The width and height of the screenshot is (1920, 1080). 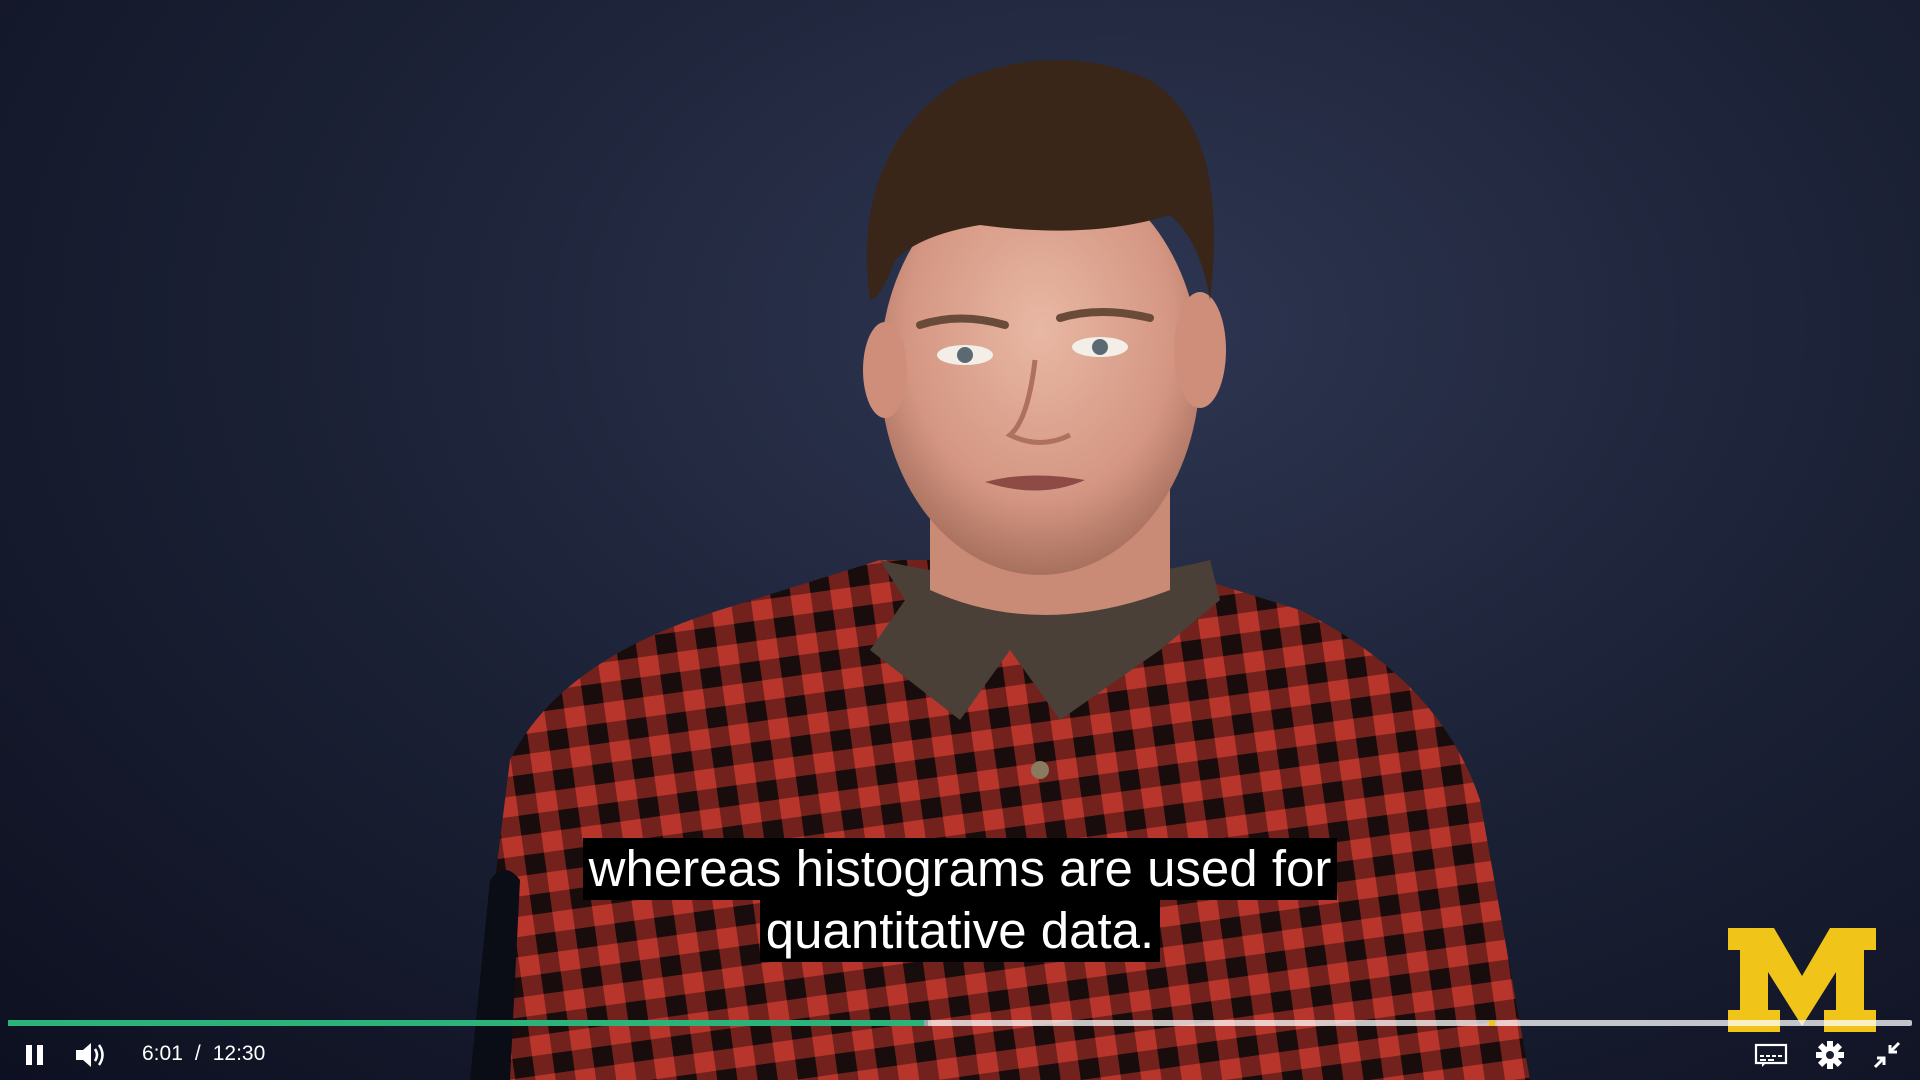 What do you see at coordinates (162, 1053) in the screenshot?
I see `current-time: 6:01` at bounding box center [162, 1053].